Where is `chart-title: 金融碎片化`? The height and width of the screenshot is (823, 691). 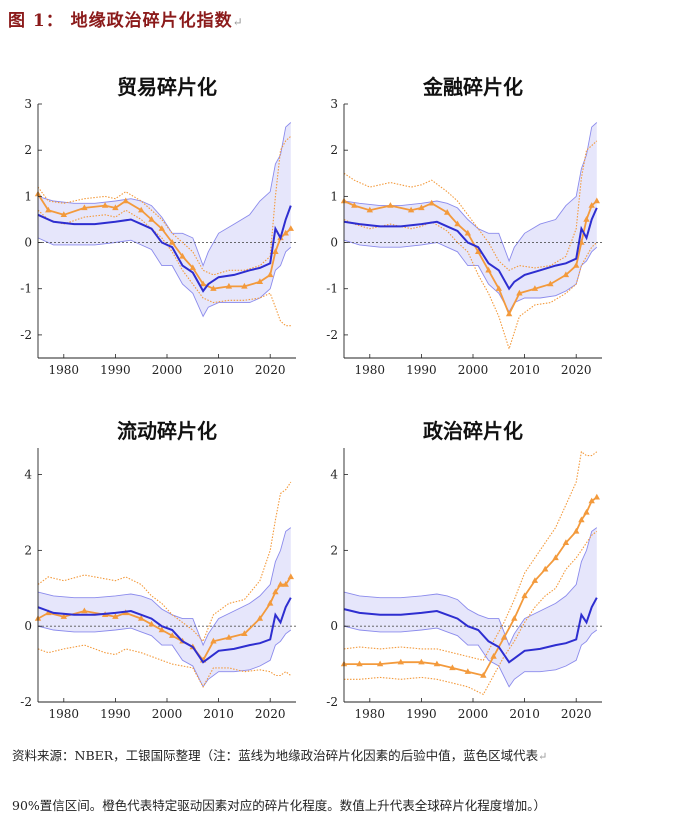
chart-title: 金融碎片化 is located at coordinates (472, 87).